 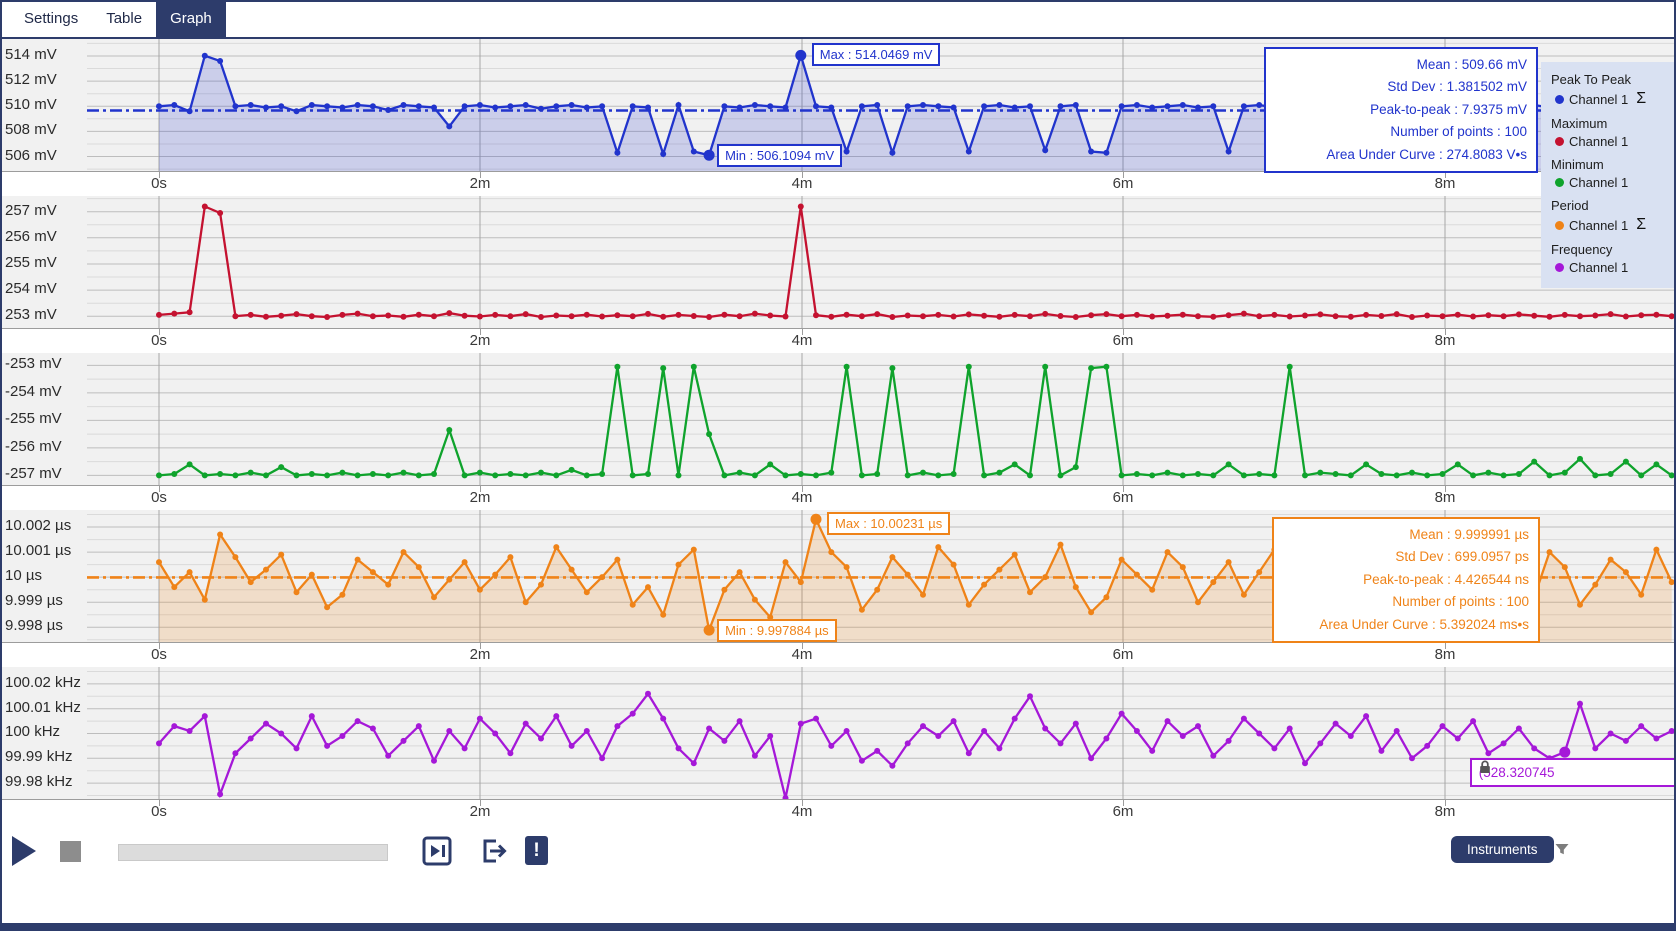 I want to click on run-panel-icon, so click(x=437, y=851).